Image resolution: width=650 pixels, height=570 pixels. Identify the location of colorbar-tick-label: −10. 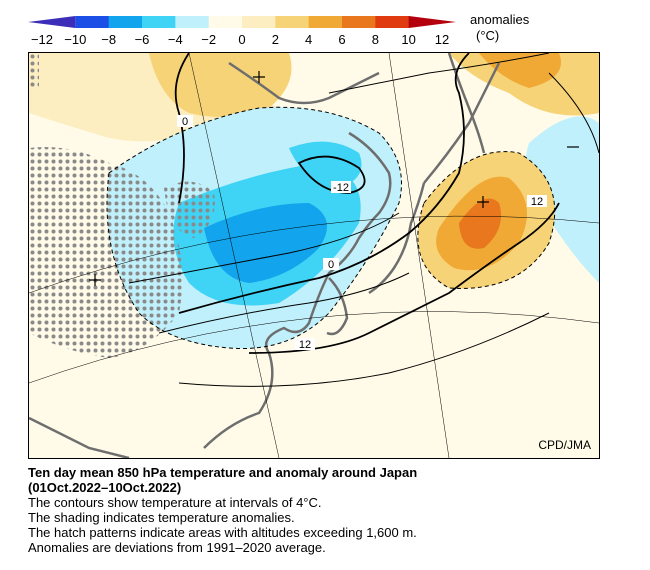
(75, 39).